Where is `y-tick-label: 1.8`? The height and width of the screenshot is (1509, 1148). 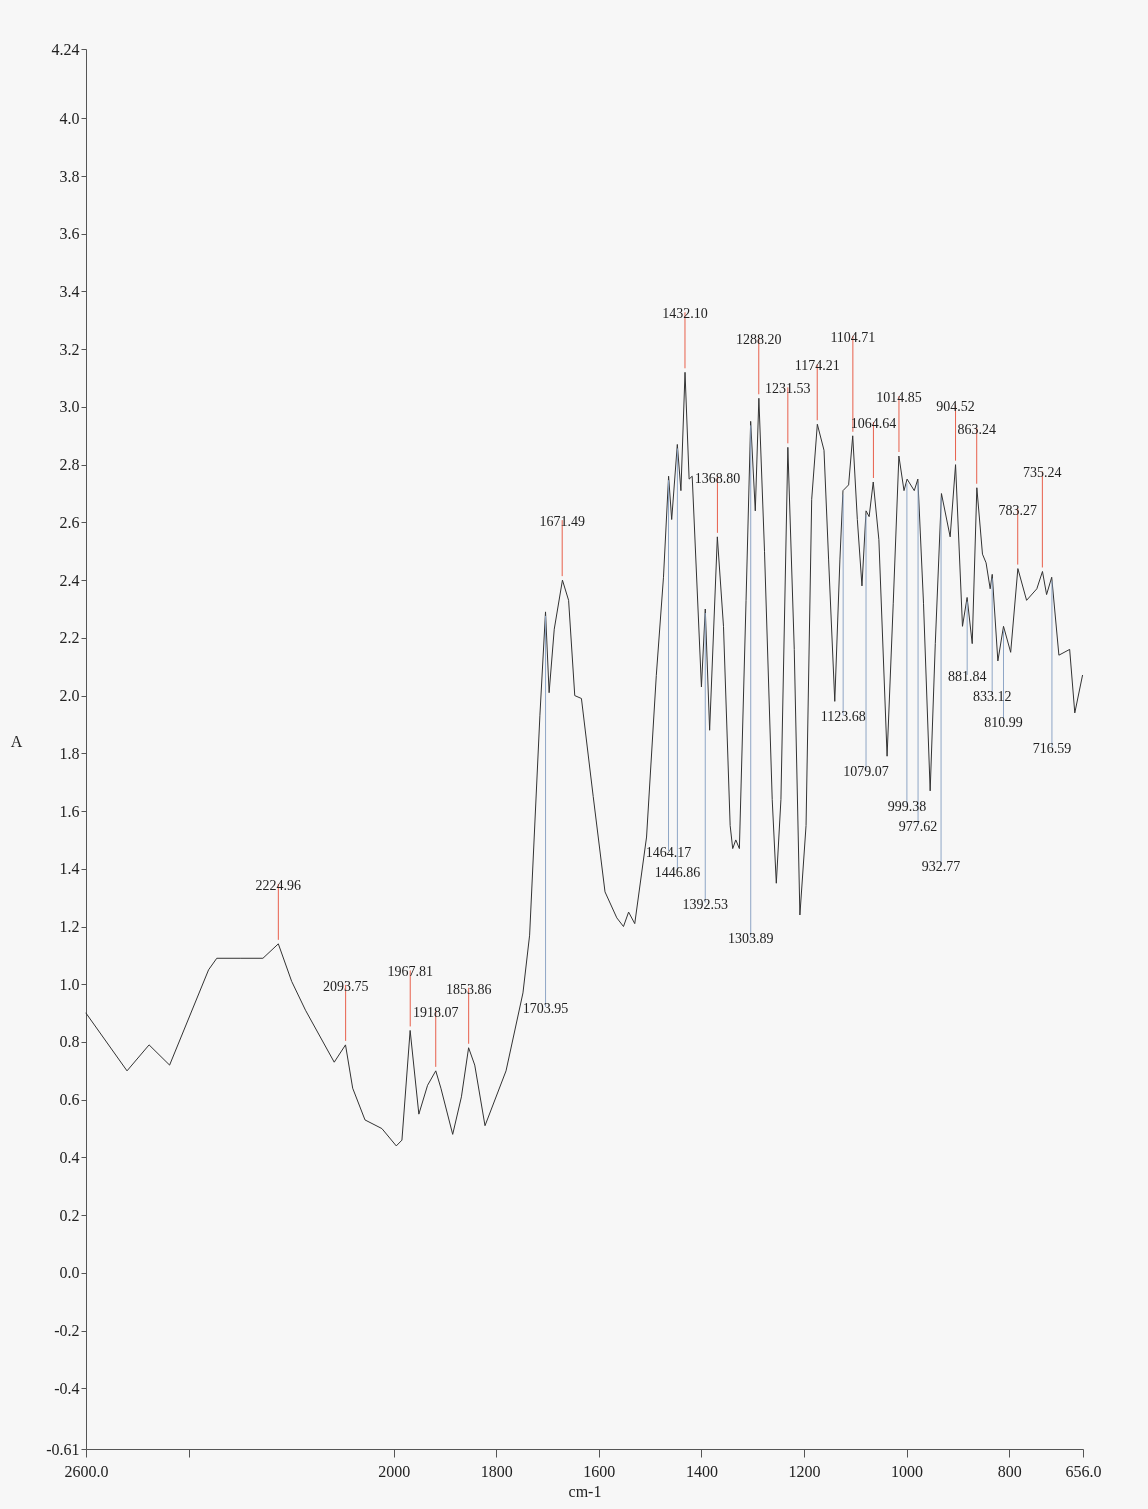 y-tick-label: 1.8 is located at coordinates (69, 753).